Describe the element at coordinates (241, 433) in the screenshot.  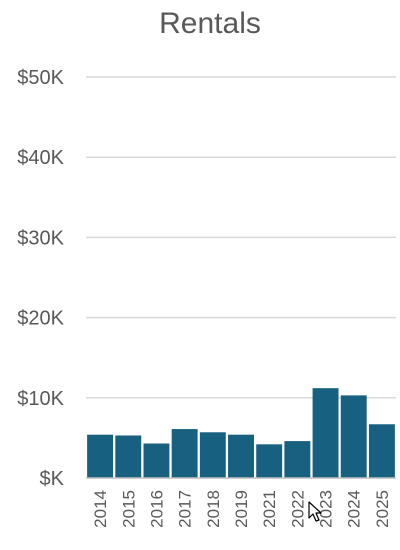
I see `bars` at that location.